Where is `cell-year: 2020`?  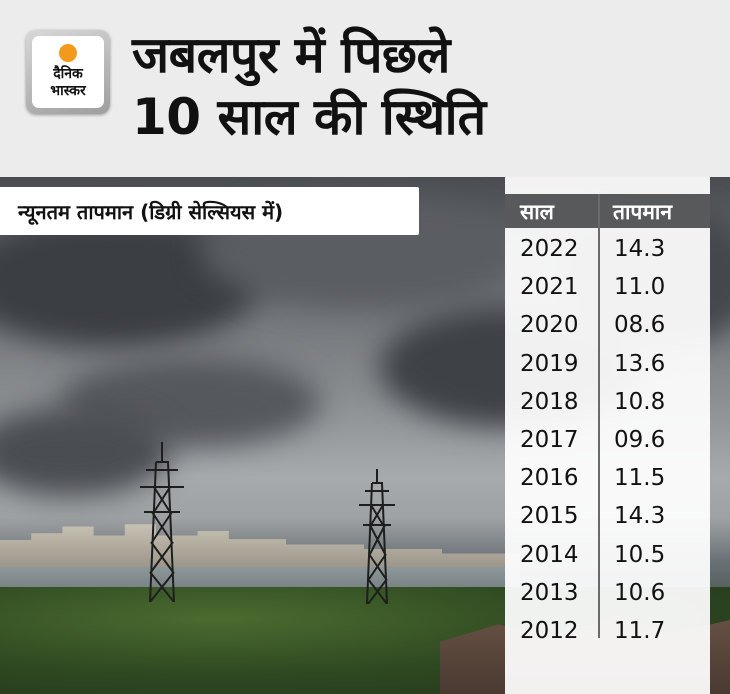
cell-year: 2020 is located at coordinates (549, 325).